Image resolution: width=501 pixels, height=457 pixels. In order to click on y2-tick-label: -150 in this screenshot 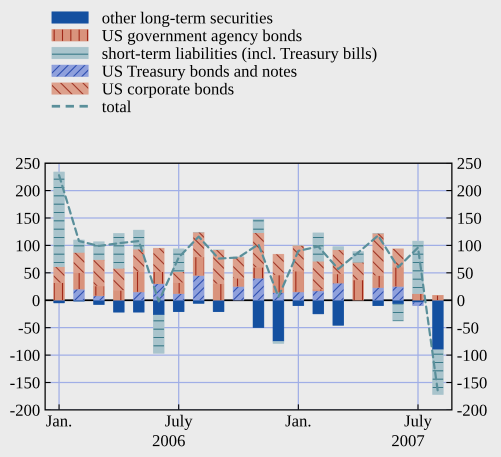, I will do `click(472, 382)`.